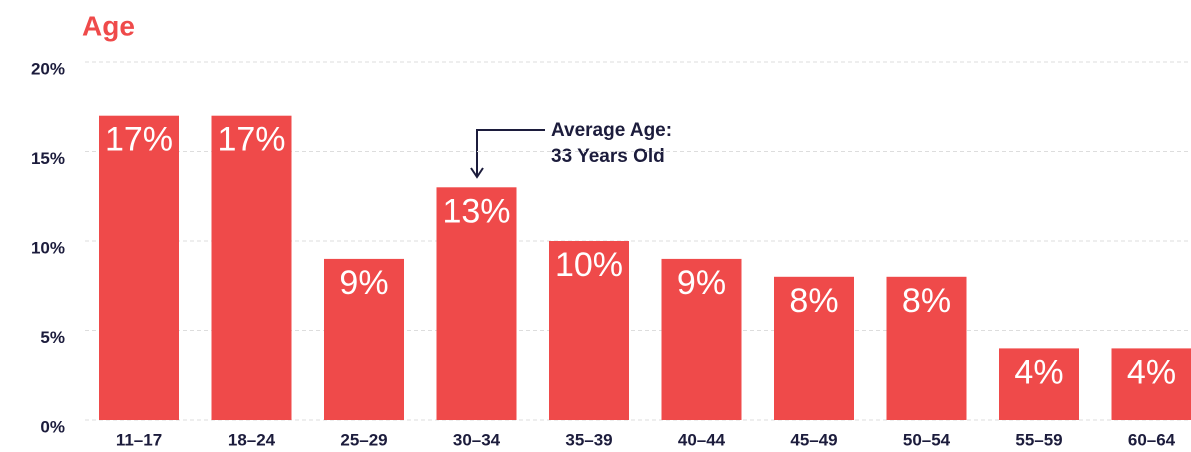  Describe the element at coordinates (1038, 439) in the screenshot. I see `x-tick-label: 55–59` at that location.